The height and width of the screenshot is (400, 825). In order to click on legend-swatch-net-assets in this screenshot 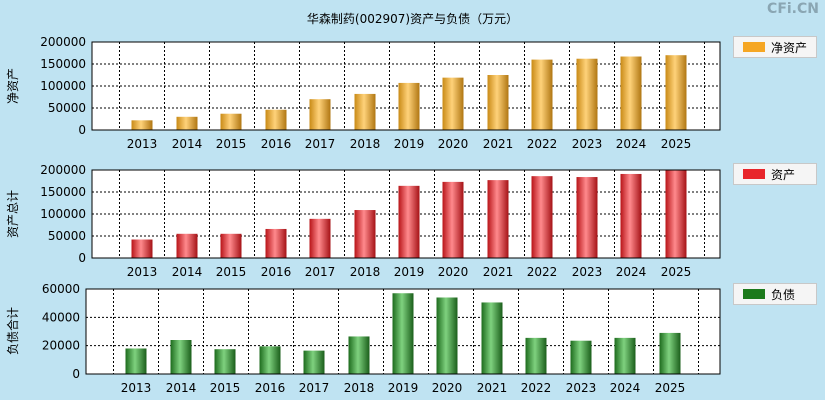, I will do `click(754, 47)`.